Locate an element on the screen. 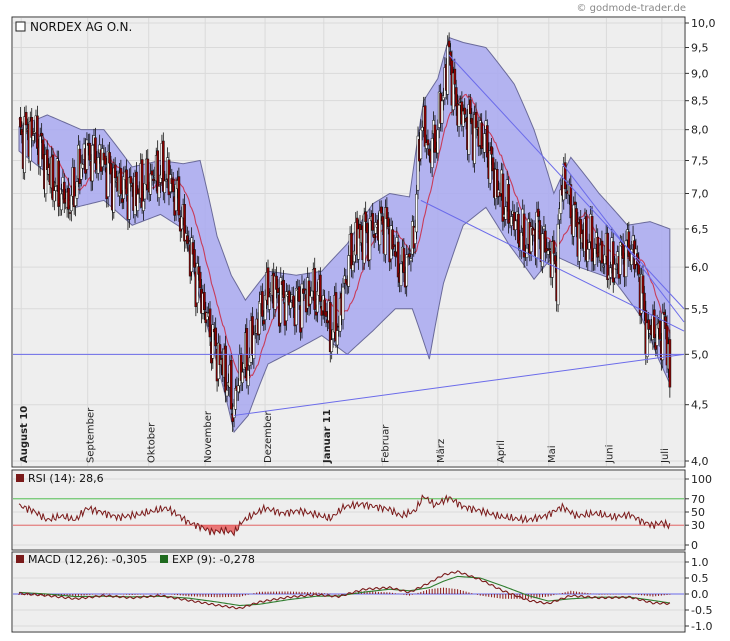 This screenshot has width=730, height=641. month-label: April is located at coordinates (501, 451).